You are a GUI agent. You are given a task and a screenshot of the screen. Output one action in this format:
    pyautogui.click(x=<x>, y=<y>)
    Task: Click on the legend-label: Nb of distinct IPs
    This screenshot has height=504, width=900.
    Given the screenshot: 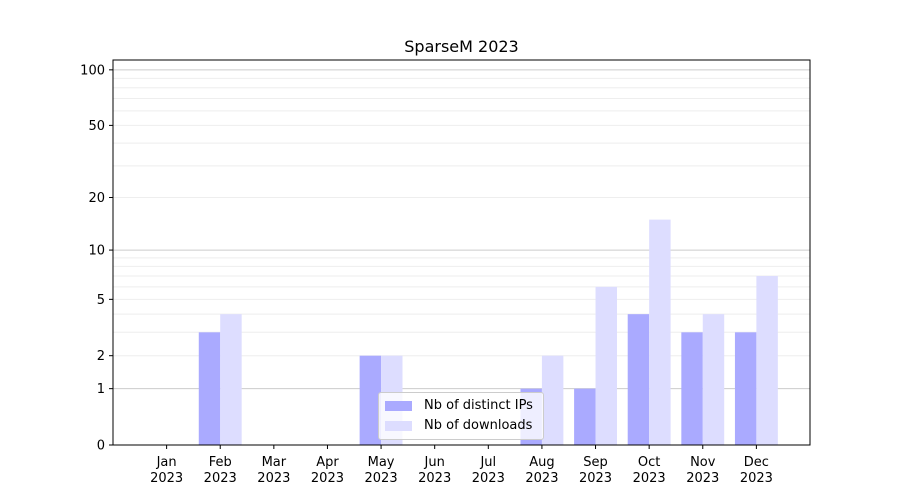 What is the action you would take?
    pyautogui.click(x=478, y=405)
    